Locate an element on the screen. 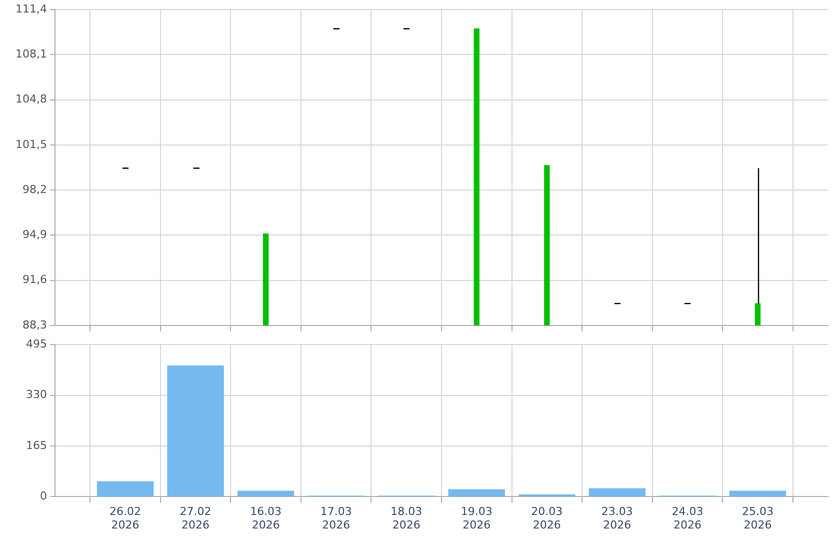  x-tick-label: 19.03 2026 is located at coordinates (476, 518).